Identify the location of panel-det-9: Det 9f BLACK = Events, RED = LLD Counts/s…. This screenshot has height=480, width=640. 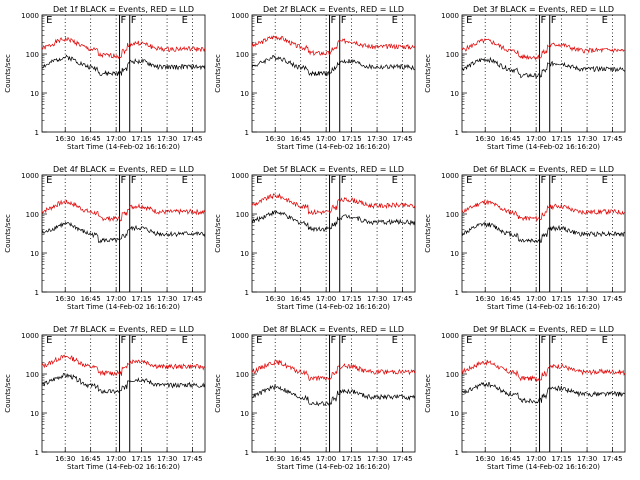
(525, 398).